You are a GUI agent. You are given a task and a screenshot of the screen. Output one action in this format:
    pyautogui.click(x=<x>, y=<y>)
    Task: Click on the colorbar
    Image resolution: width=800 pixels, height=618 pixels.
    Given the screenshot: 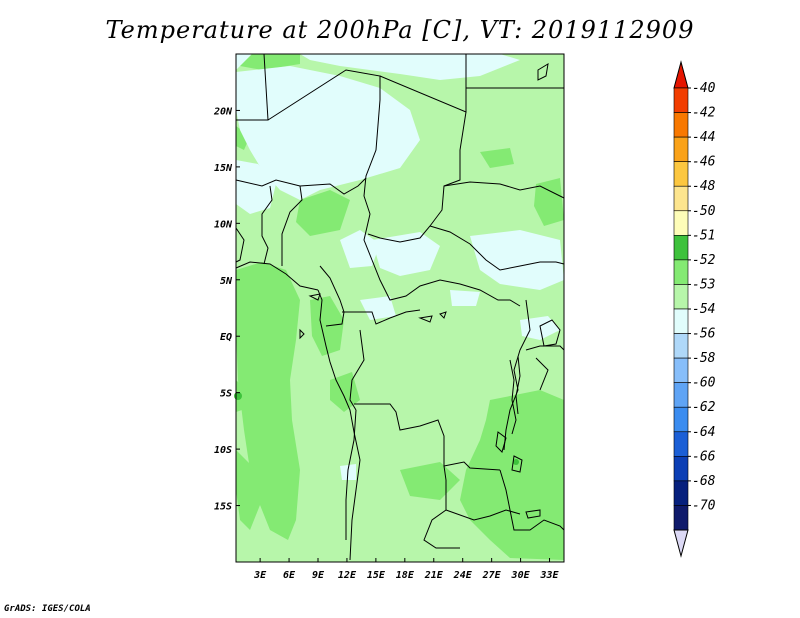 What is the action you would take?
    pyautogui.click(x=681, y=309)
    